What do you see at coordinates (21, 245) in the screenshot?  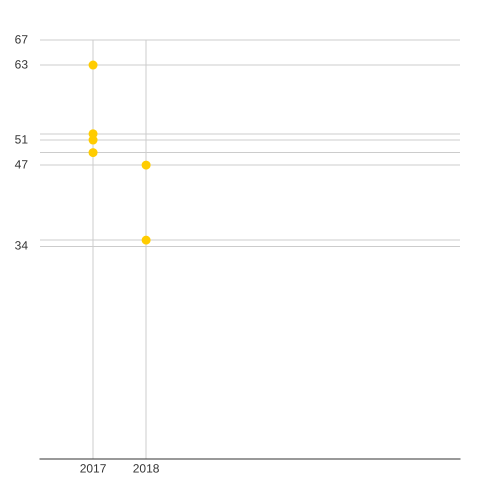 I see `y-tick-label: 34` at bounding box center [21, 245].